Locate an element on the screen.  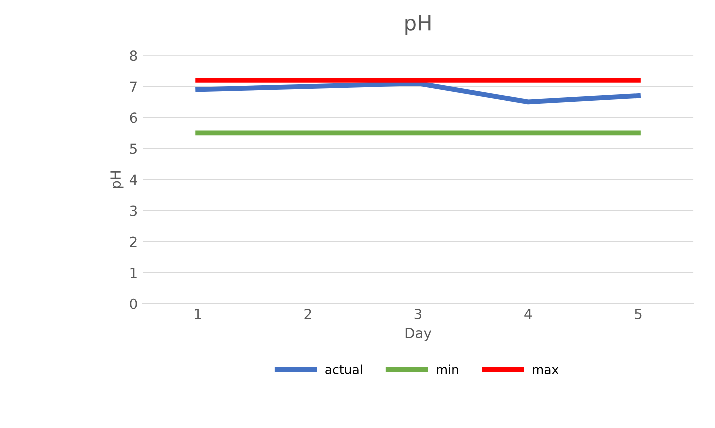
x-tick-label: 2 is located at coordinates (308, 314).